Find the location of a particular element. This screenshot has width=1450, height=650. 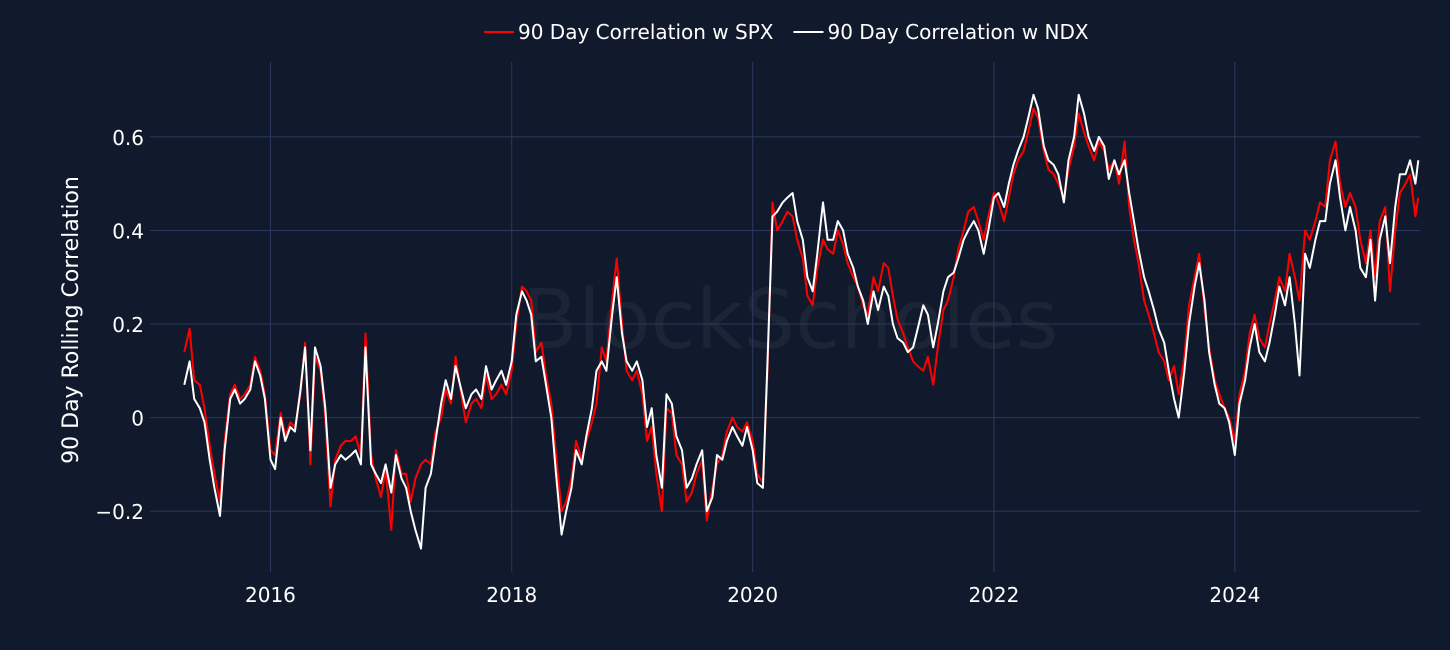

y-tick-label: 0.6 is located at coordinates (128, 138).